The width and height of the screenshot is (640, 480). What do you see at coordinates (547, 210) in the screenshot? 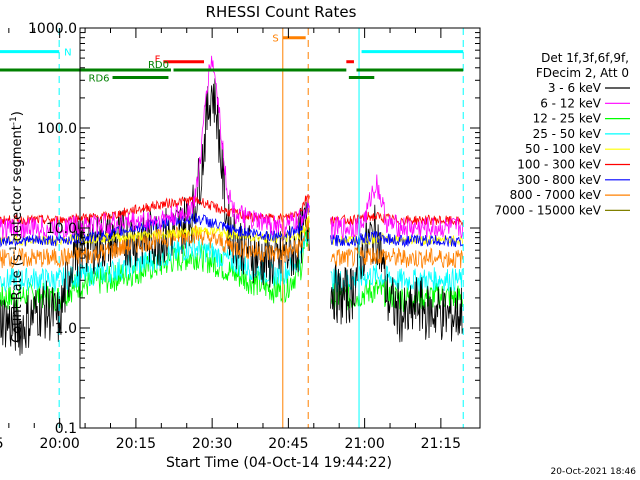
I see `legend-entry-label: 7000 - 15000 keV` at bounding box center [547, 210].